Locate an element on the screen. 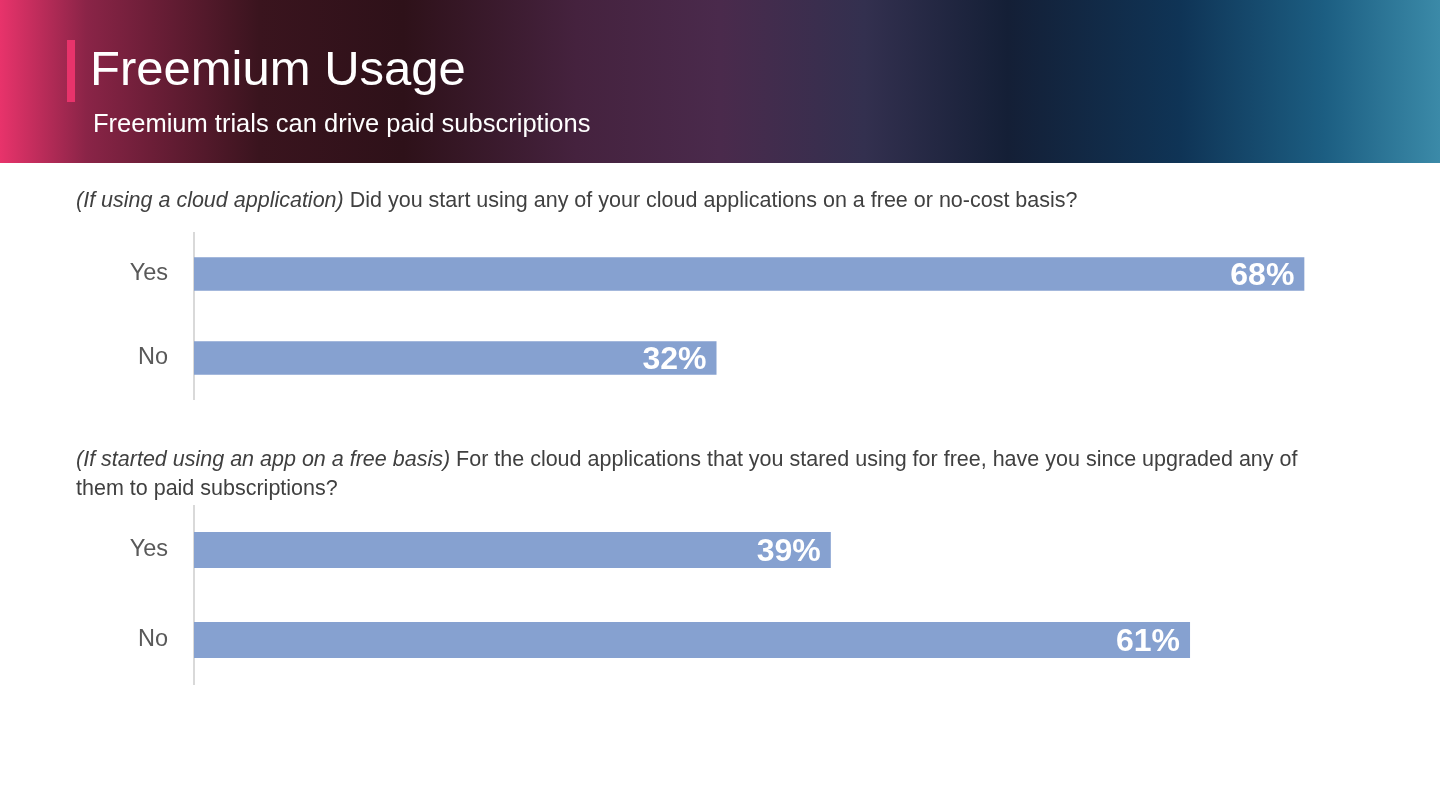  text: Freemium Usage is located at coordinates (278, 68).